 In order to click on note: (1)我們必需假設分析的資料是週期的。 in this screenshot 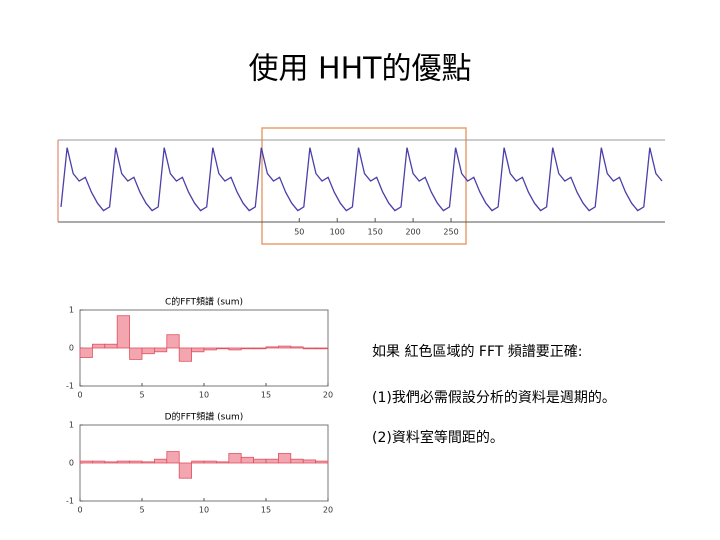, I will do `click(494, 398)`.